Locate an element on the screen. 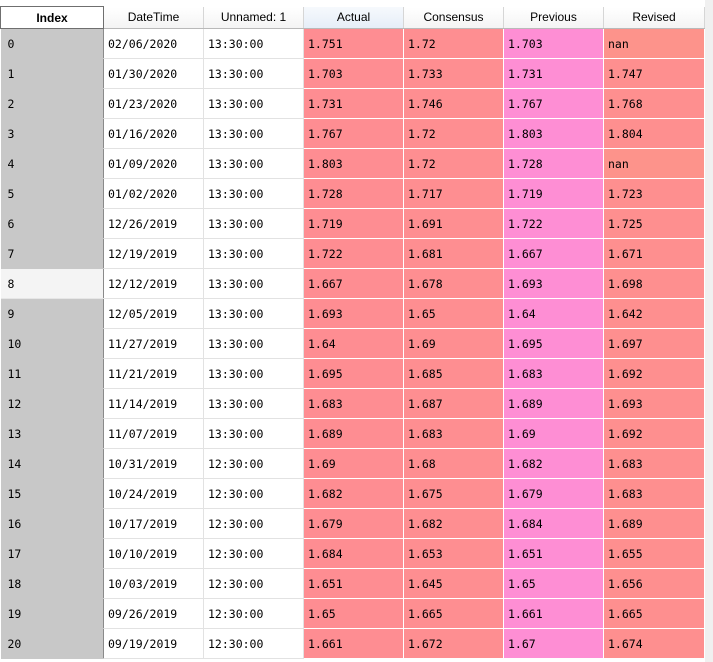 The height and width of the screenshot is (662, 713). consensus-cell: 1.685 is located at coordinates (453, 373).